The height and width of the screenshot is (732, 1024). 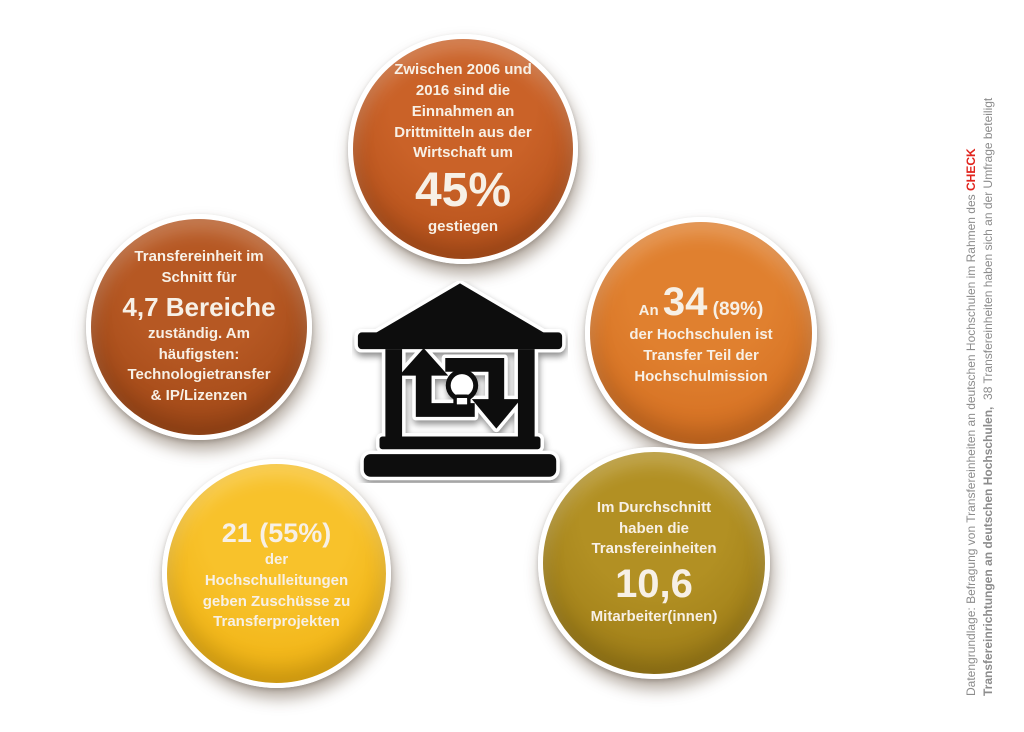 I want to click on bubble-text-line: häufigsten:, so click(x=199, y=355).